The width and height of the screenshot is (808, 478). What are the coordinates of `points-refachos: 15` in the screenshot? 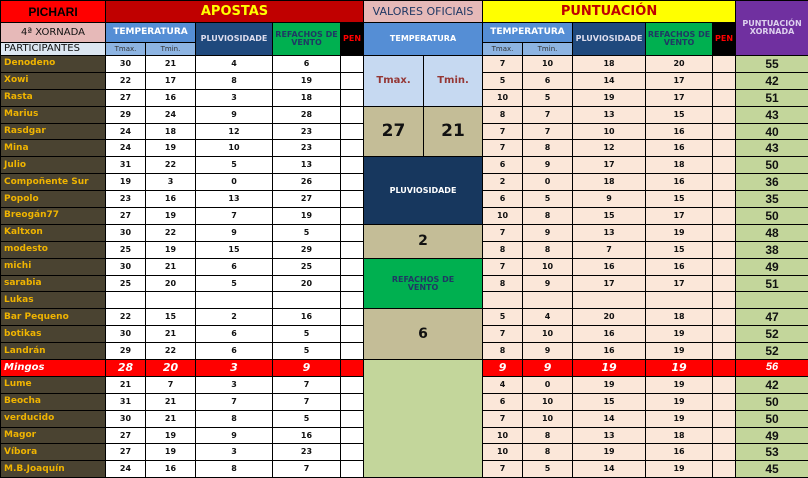 It's located at (679, 249).